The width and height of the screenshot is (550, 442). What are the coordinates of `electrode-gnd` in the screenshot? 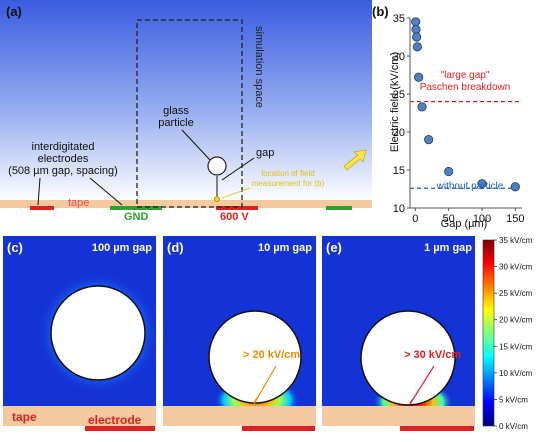 It's located at (136, 208).